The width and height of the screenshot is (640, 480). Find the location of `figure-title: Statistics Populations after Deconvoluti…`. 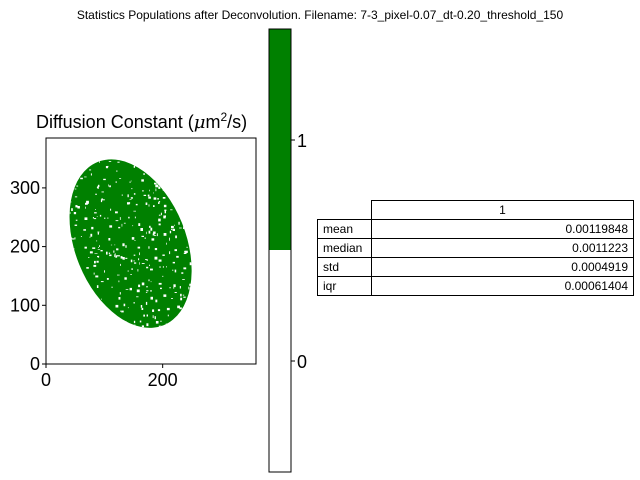

figure-title: Statistics Populations after Deconvoluti… is located at coordinates (320, 15).